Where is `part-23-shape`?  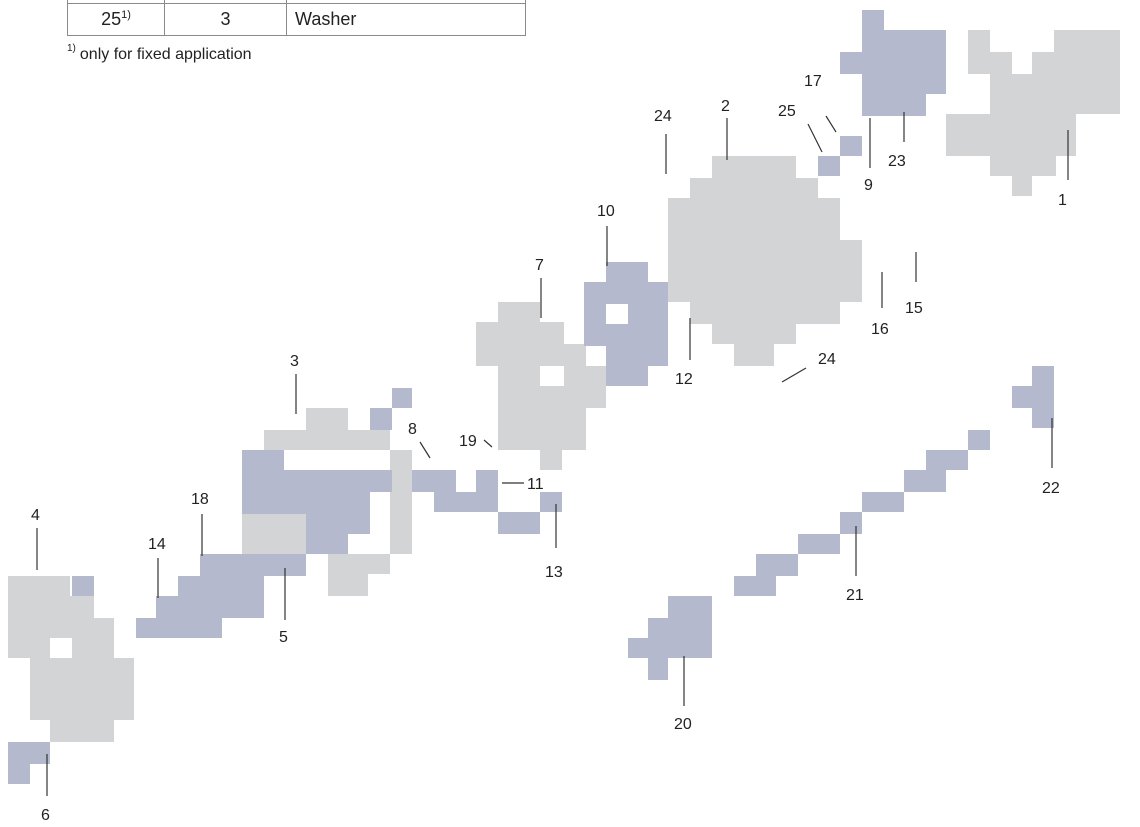
part-23-shape is located at coordinates (893, 63).